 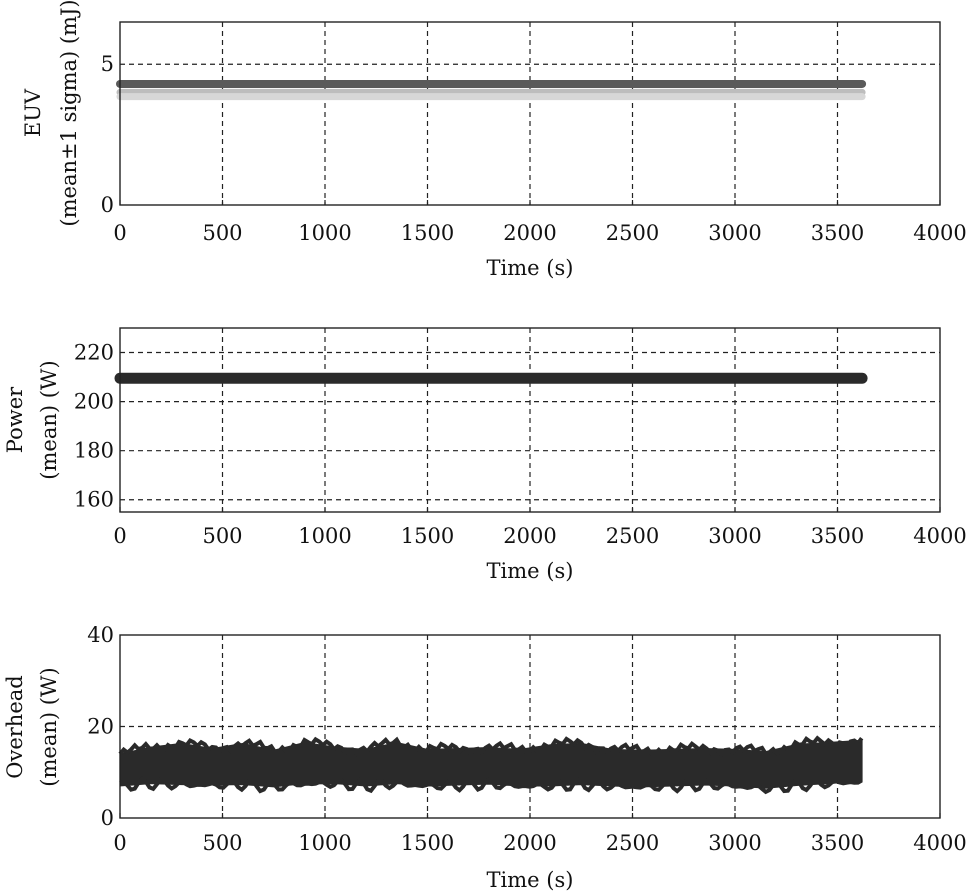 I want to click on y-tick-label: 5, so click(x=107, y=64).